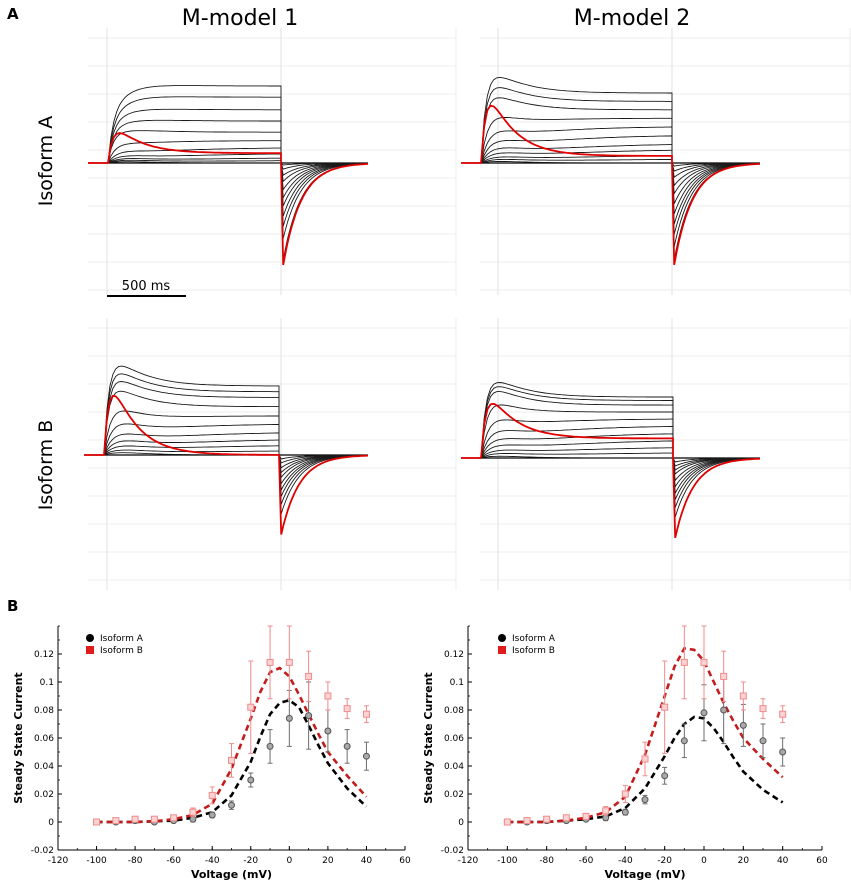  I want to click on trace-panel-m2-isoB, so click(656, 454).